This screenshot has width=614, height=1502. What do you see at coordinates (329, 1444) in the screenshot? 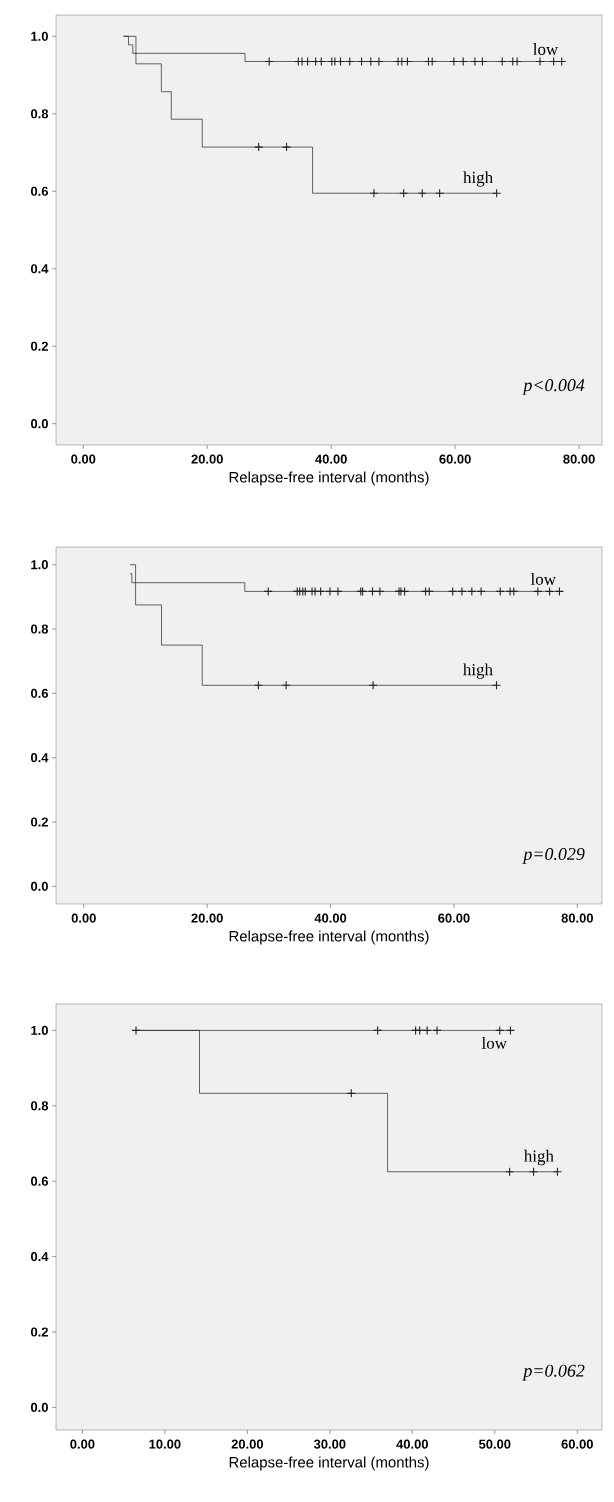
I see `x-tick-label: 30.00` at bounding box center [329, 1444].